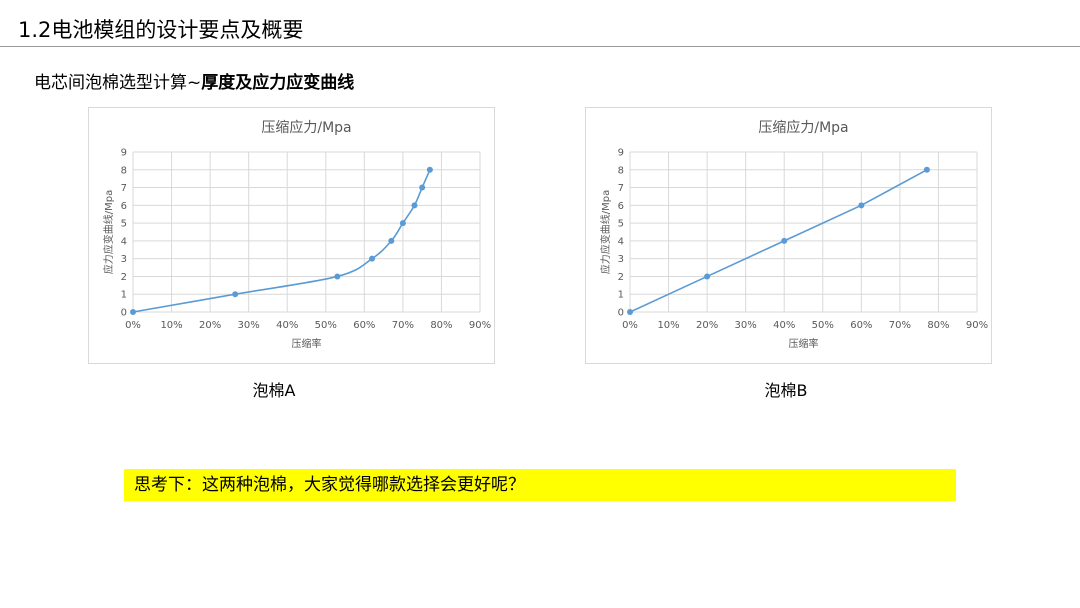 The width and height of the screenshot is (1080, 608). Describe the element at coordinates (540, 46) in the screenshot. I see `title-divider` at that location.